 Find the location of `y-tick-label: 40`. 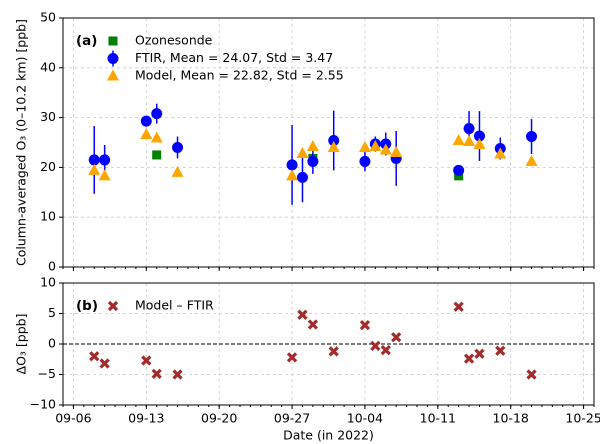

y-tick-label: 40 is located at coordinates (48, 66).